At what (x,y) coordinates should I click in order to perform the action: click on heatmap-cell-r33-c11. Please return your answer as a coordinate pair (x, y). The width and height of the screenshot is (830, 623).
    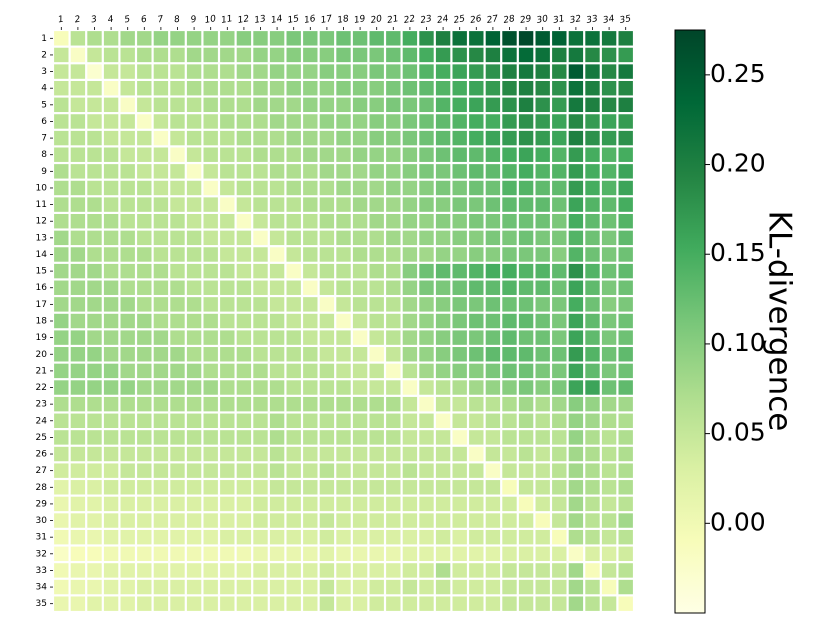
    Looking at the image, I should click on (227, 570).